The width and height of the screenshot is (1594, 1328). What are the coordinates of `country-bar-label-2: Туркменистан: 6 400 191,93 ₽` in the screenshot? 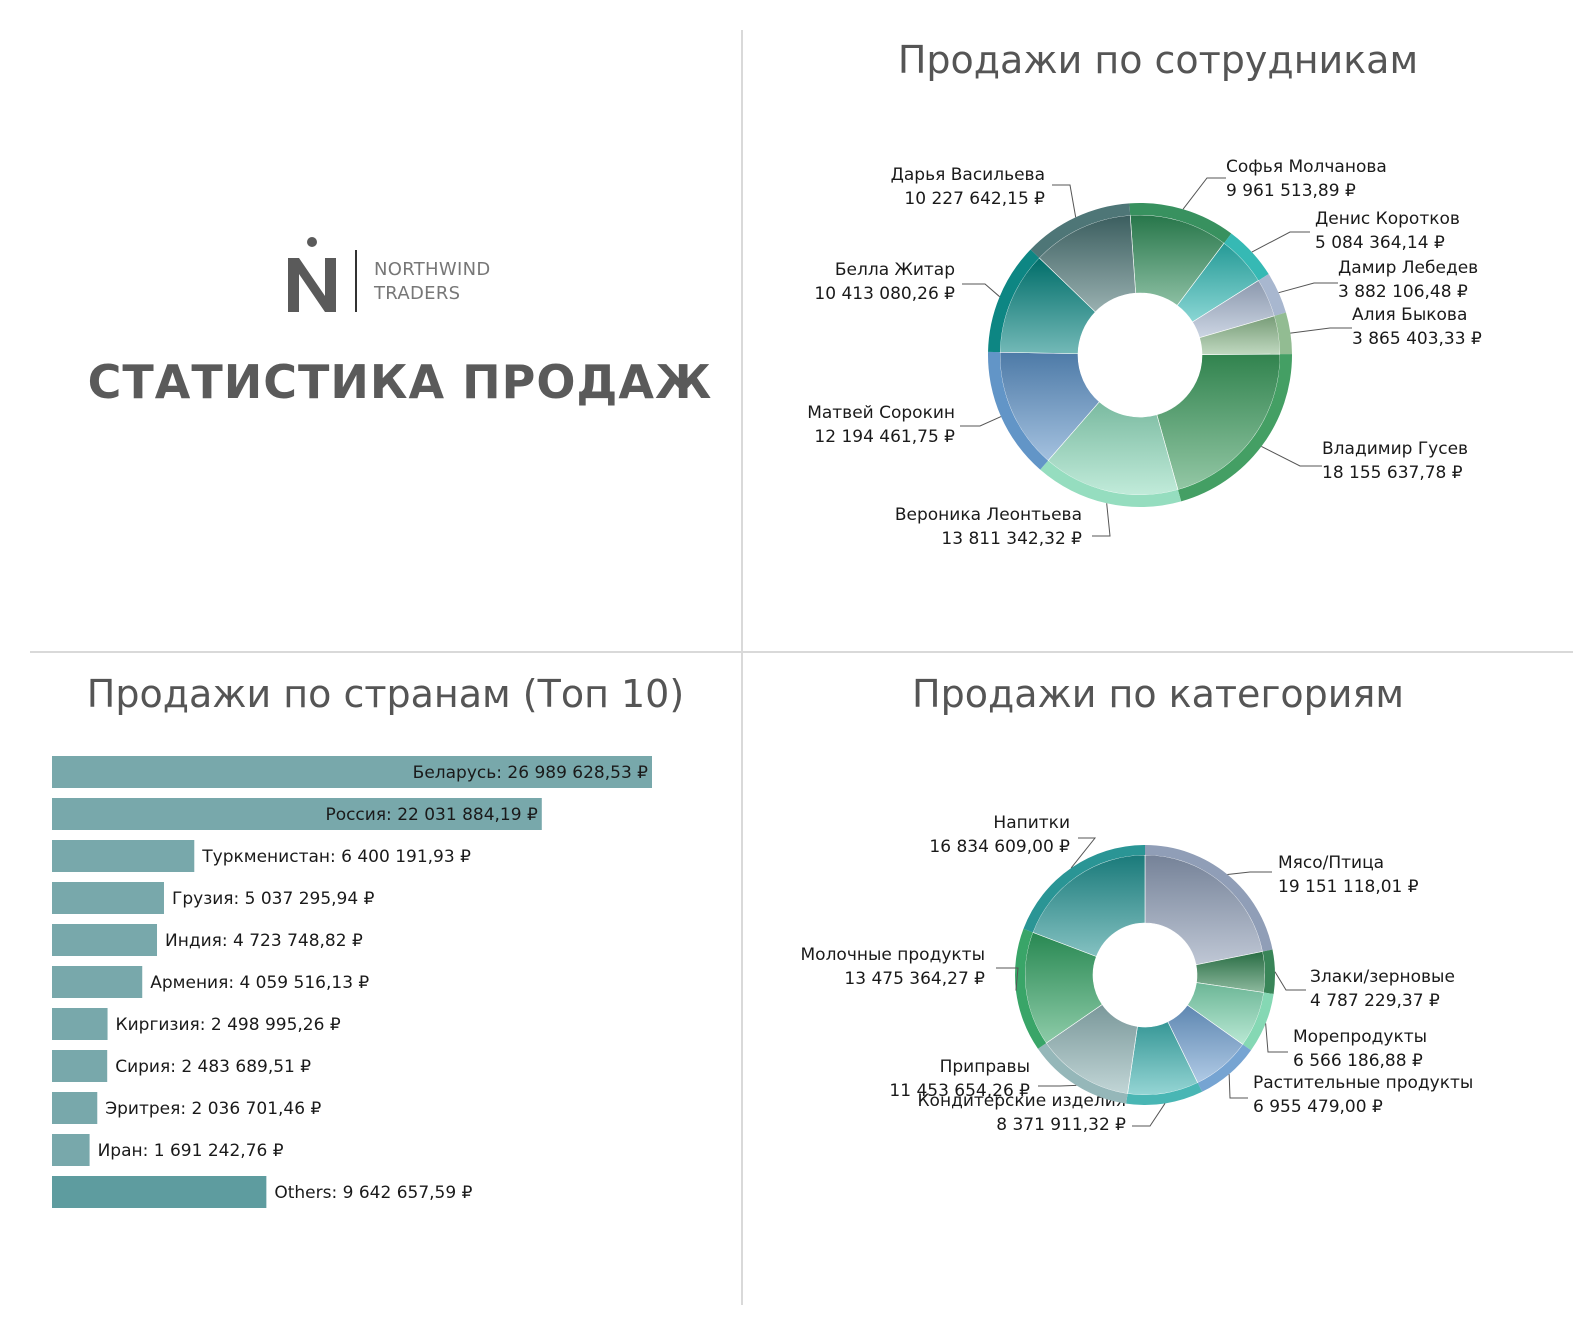 It's located at (336, 857).